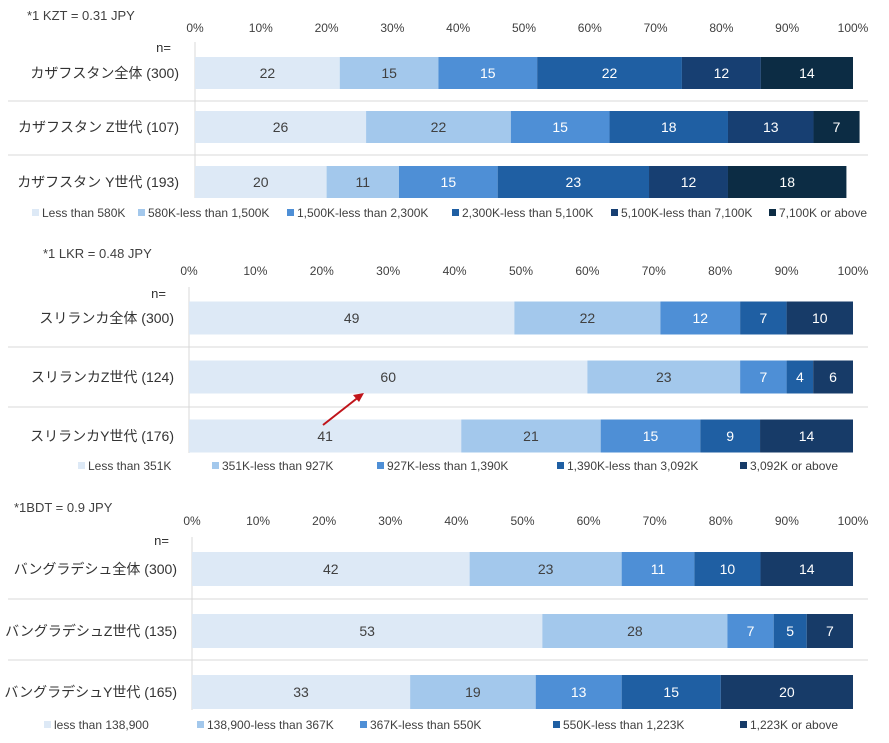  Describe the element at coordinates (656, 28) in the screenshot. I see `x-tick-label: 70%` at that location.